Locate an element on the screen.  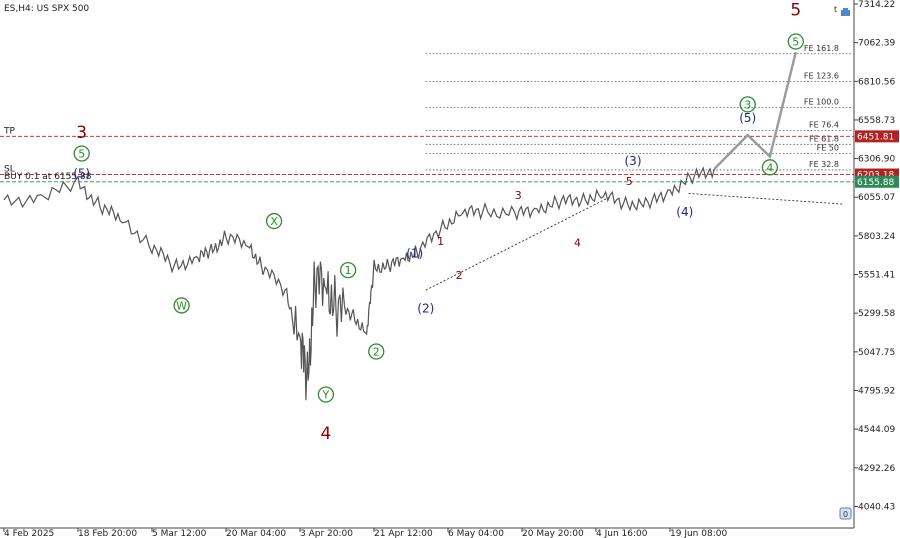
symbol-label: ES,H4: US SPX 500 is located at coordinates (46, 9).